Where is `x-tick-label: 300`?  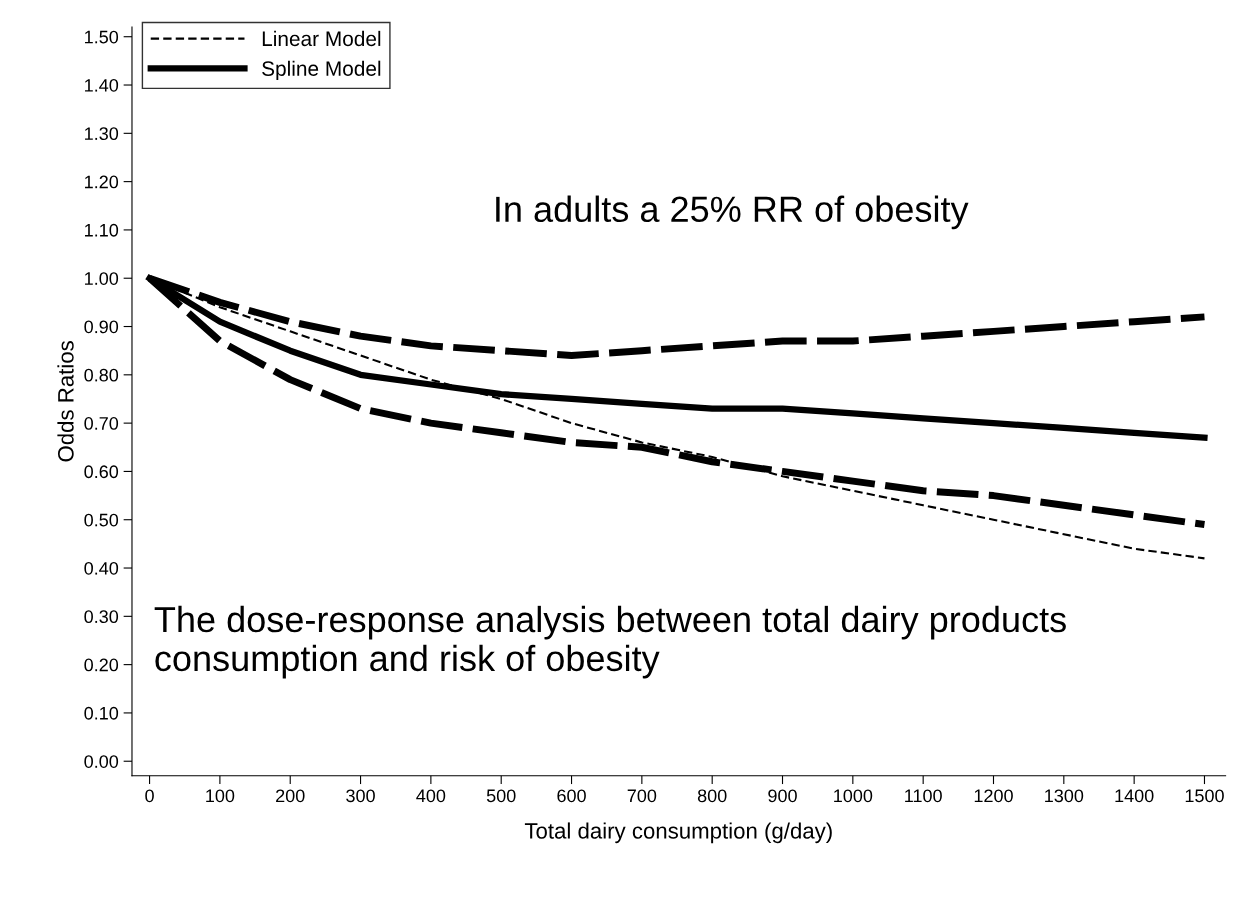 x-tick-label: 300 is located at coordinates (360, 796).